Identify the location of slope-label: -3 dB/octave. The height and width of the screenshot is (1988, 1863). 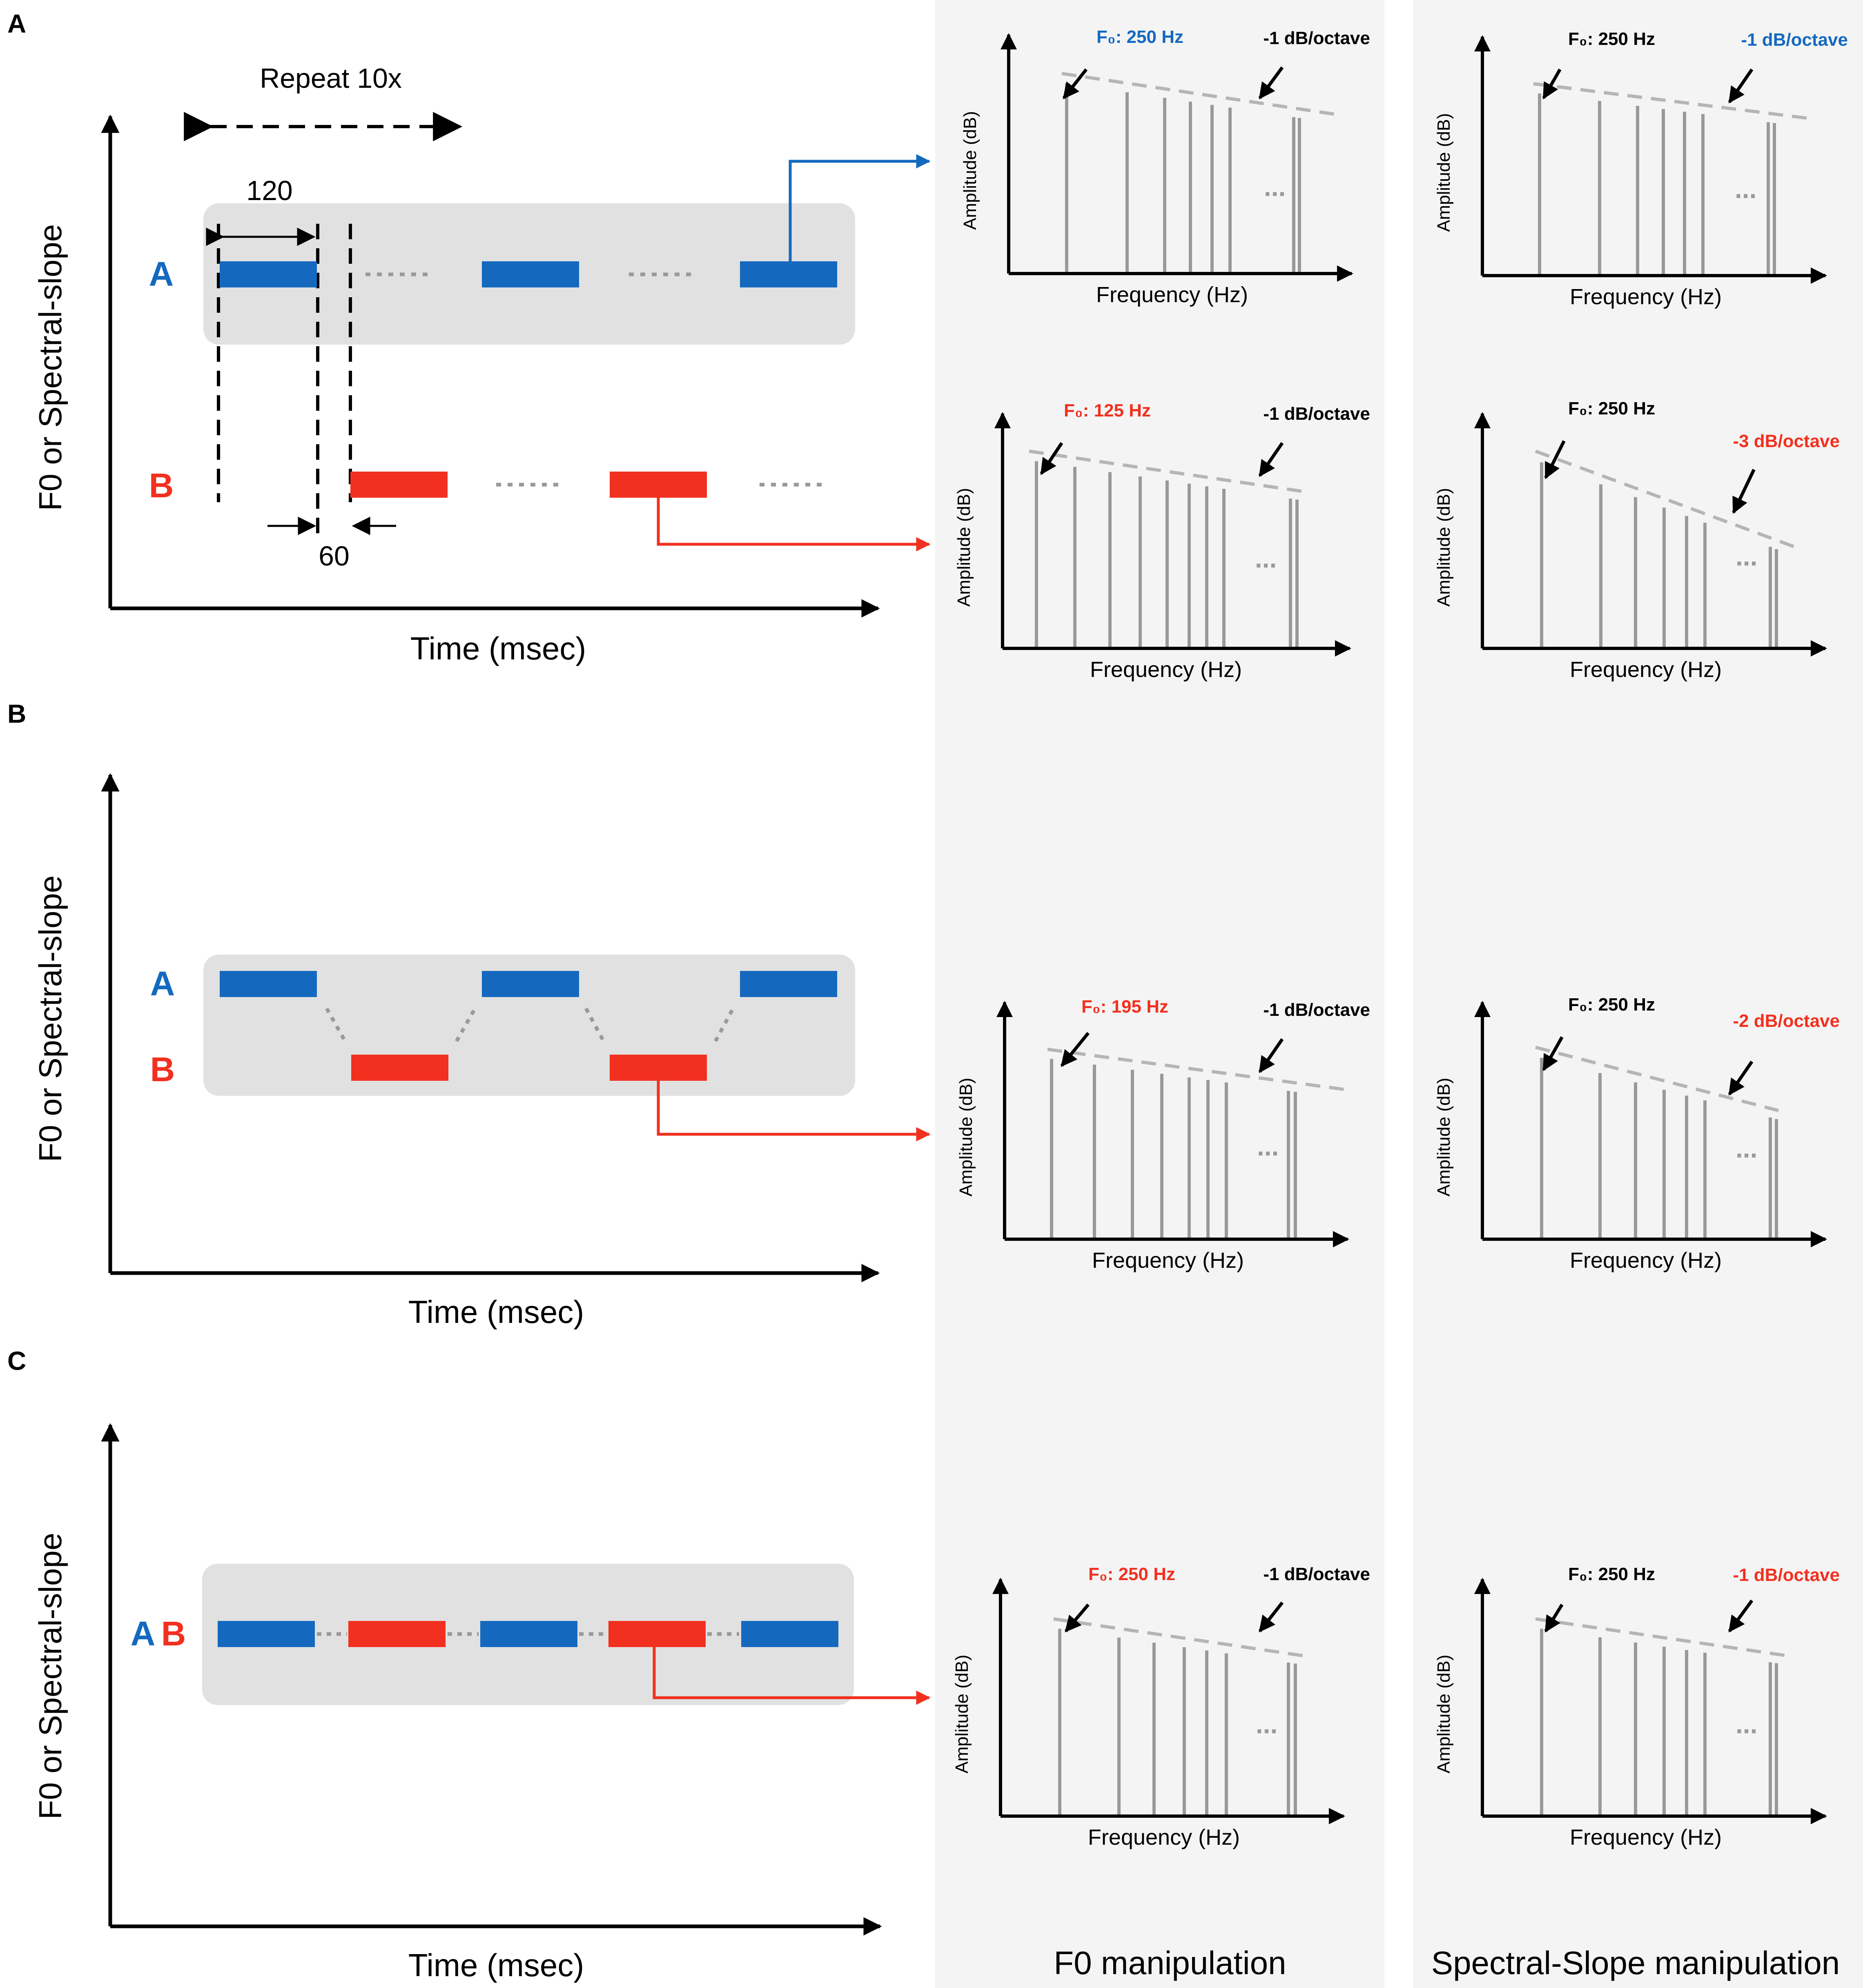
(1787, 441).